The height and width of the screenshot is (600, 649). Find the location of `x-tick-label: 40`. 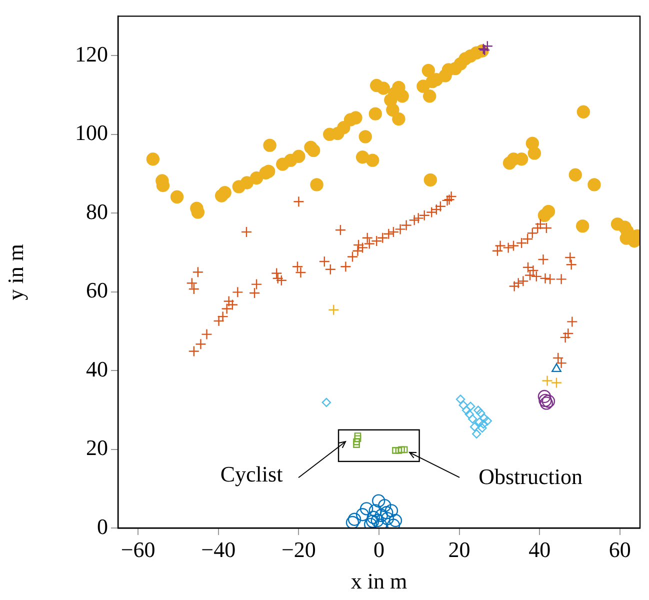

x-tick-label: 40 is located at coordinates (539, 549).